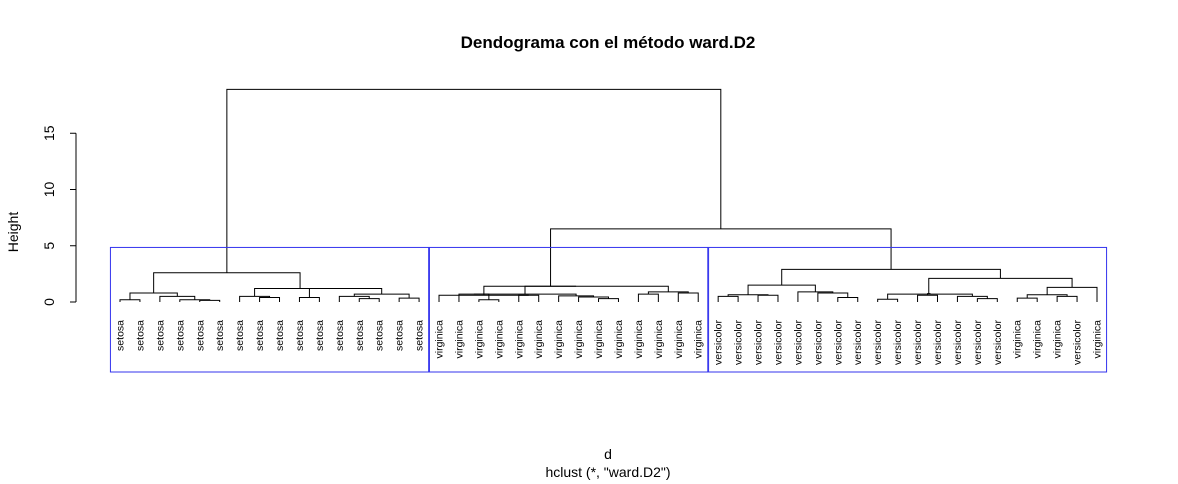  I want to click on y-tick-label: 0, so click(49, 302).